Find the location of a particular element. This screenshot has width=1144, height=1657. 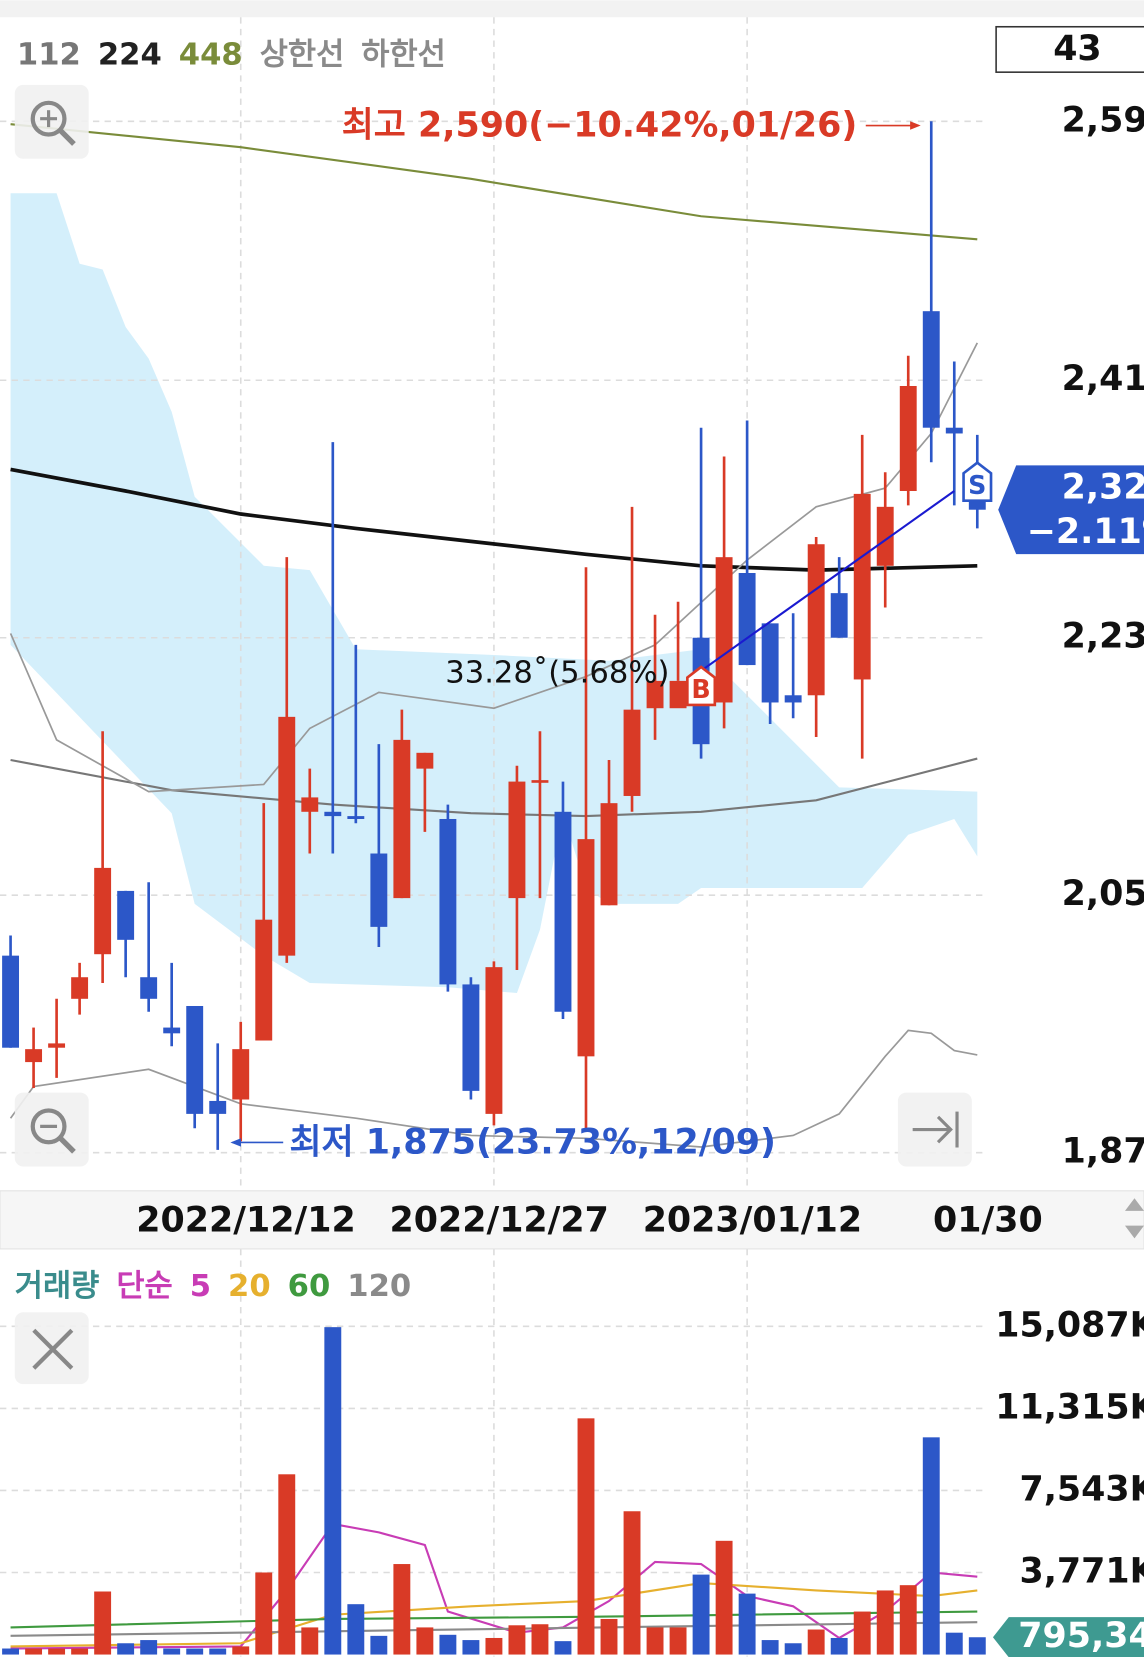

scroll-end-button is located at coordinates (934, 1129).